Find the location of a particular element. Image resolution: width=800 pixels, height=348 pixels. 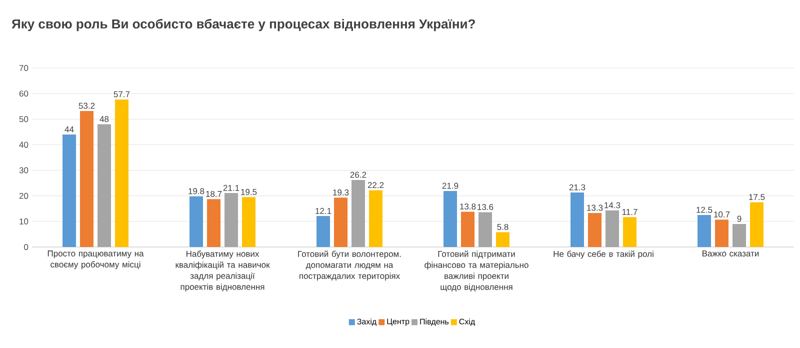

legend-label: Схід is located at coordinates (467, 322).